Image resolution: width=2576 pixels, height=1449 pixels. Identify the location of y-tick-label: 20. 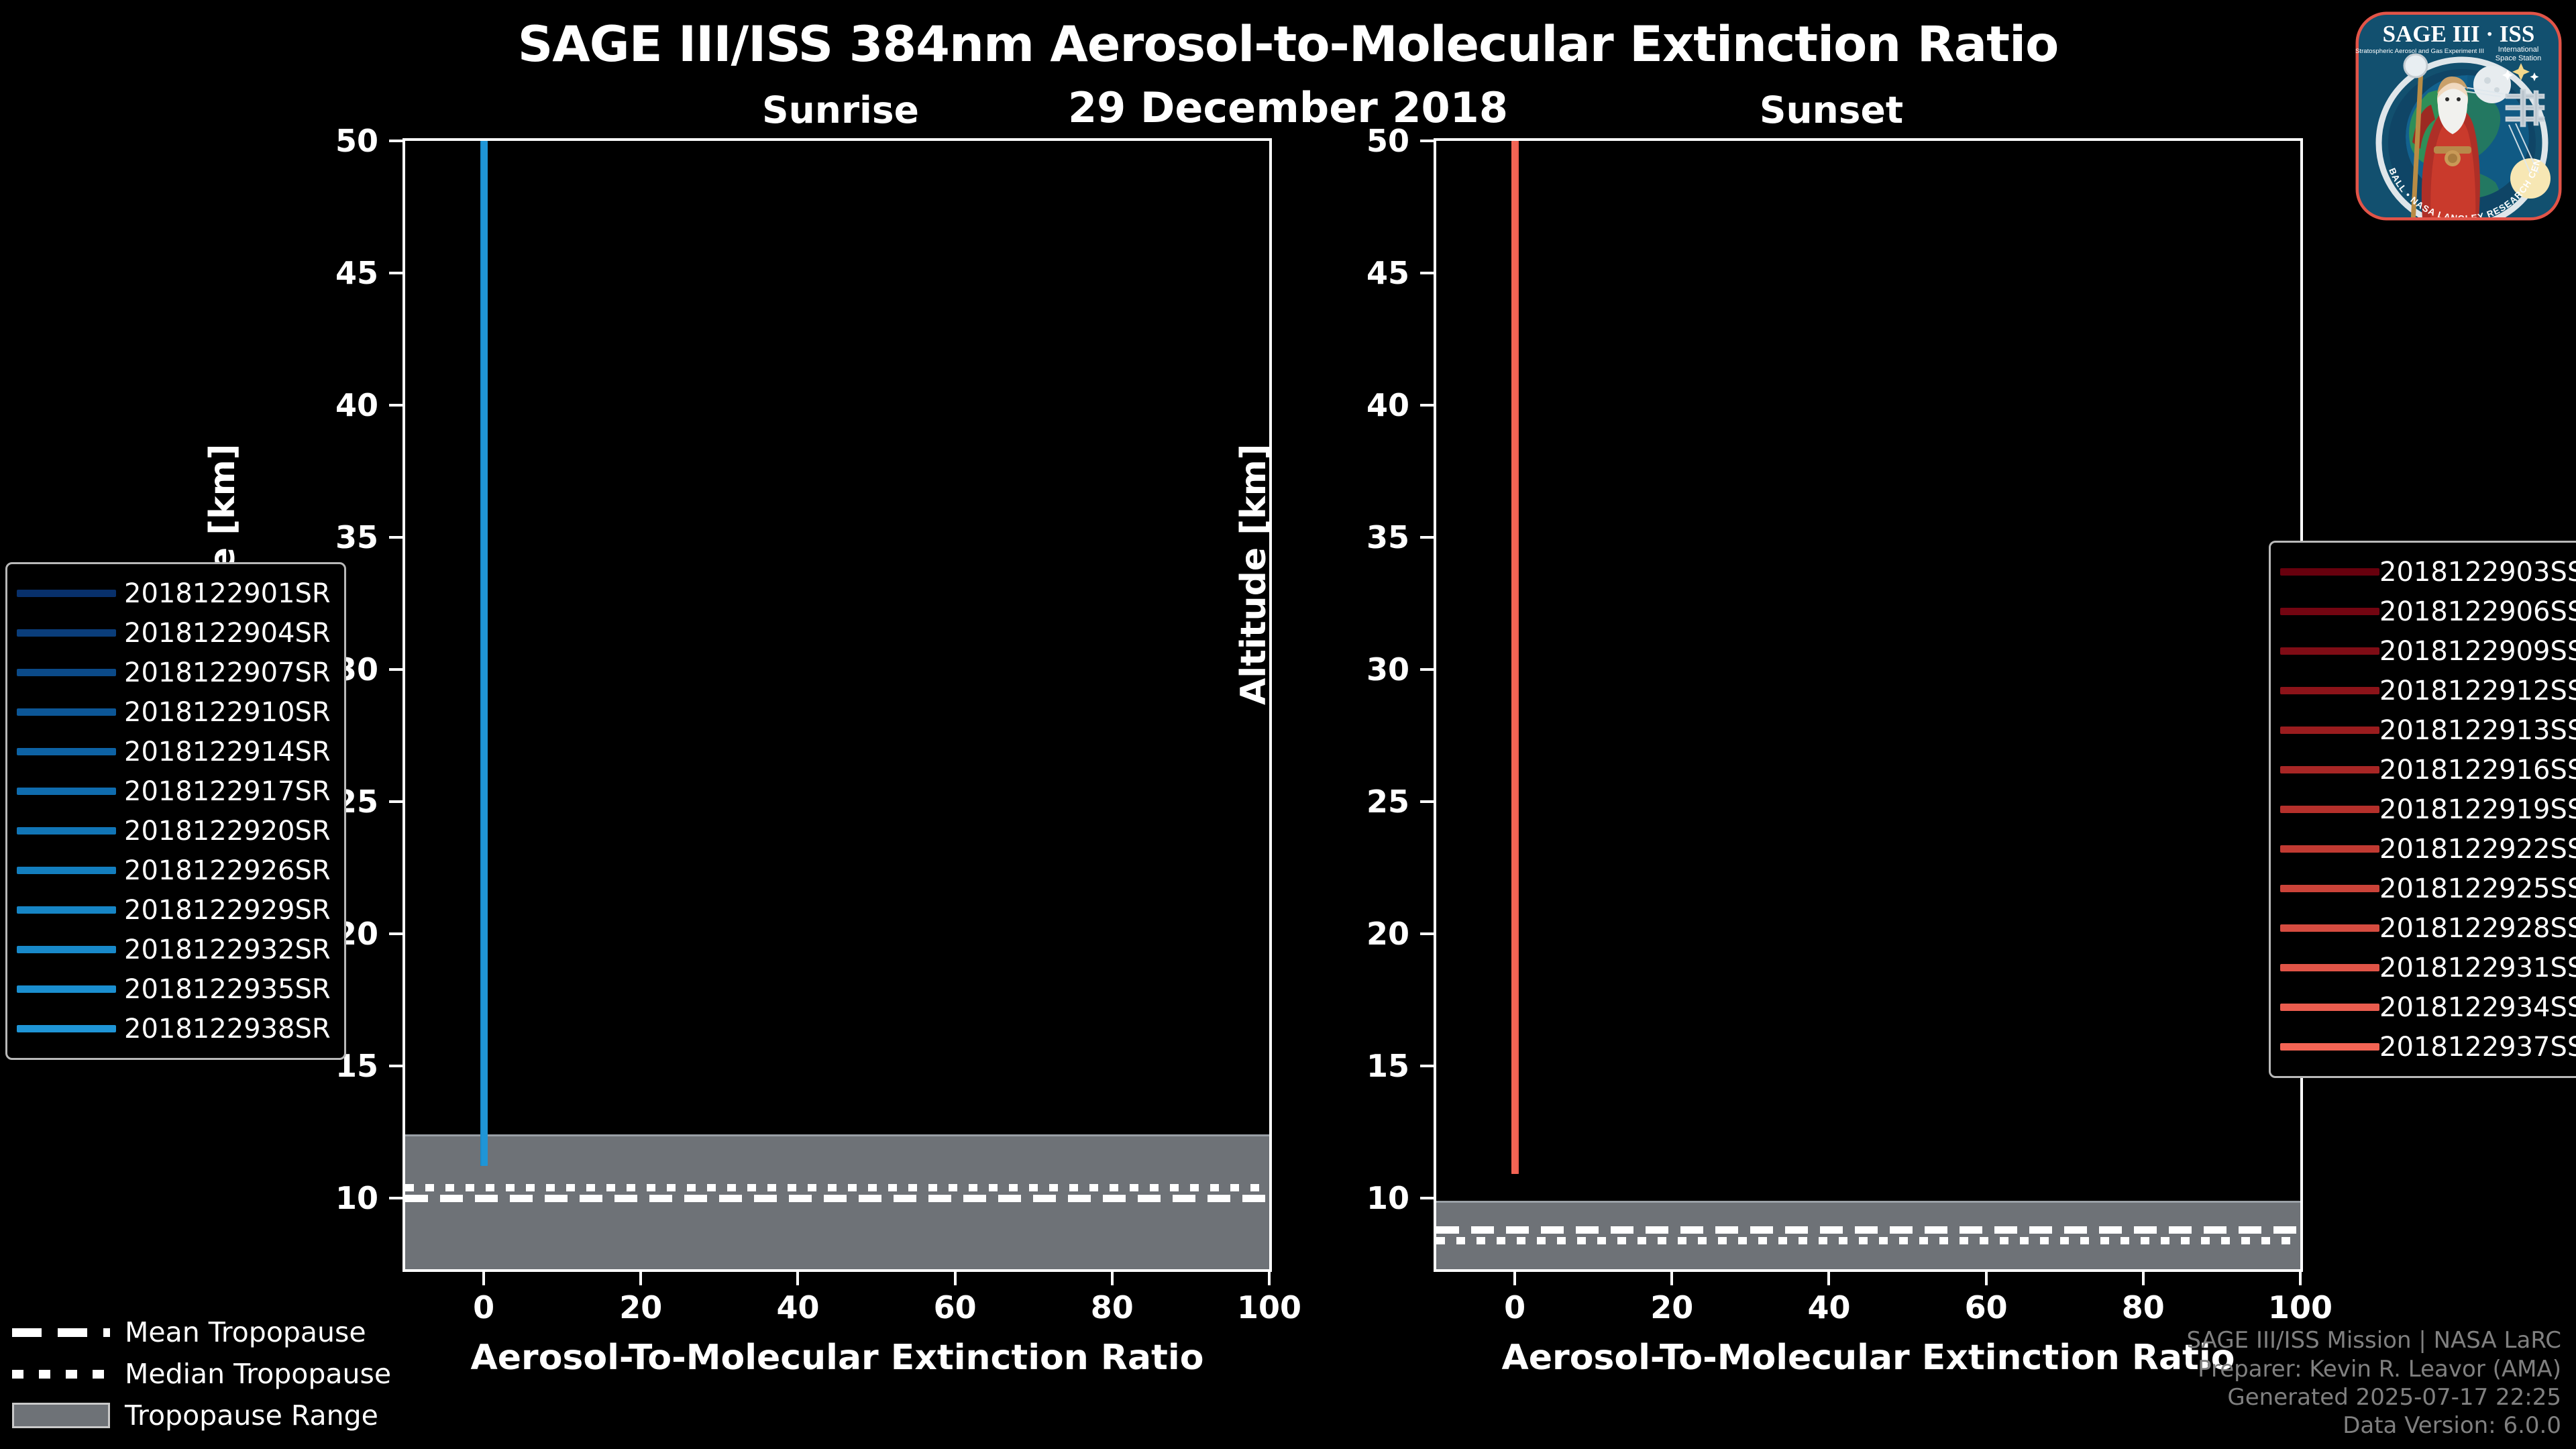
(1387, 933).